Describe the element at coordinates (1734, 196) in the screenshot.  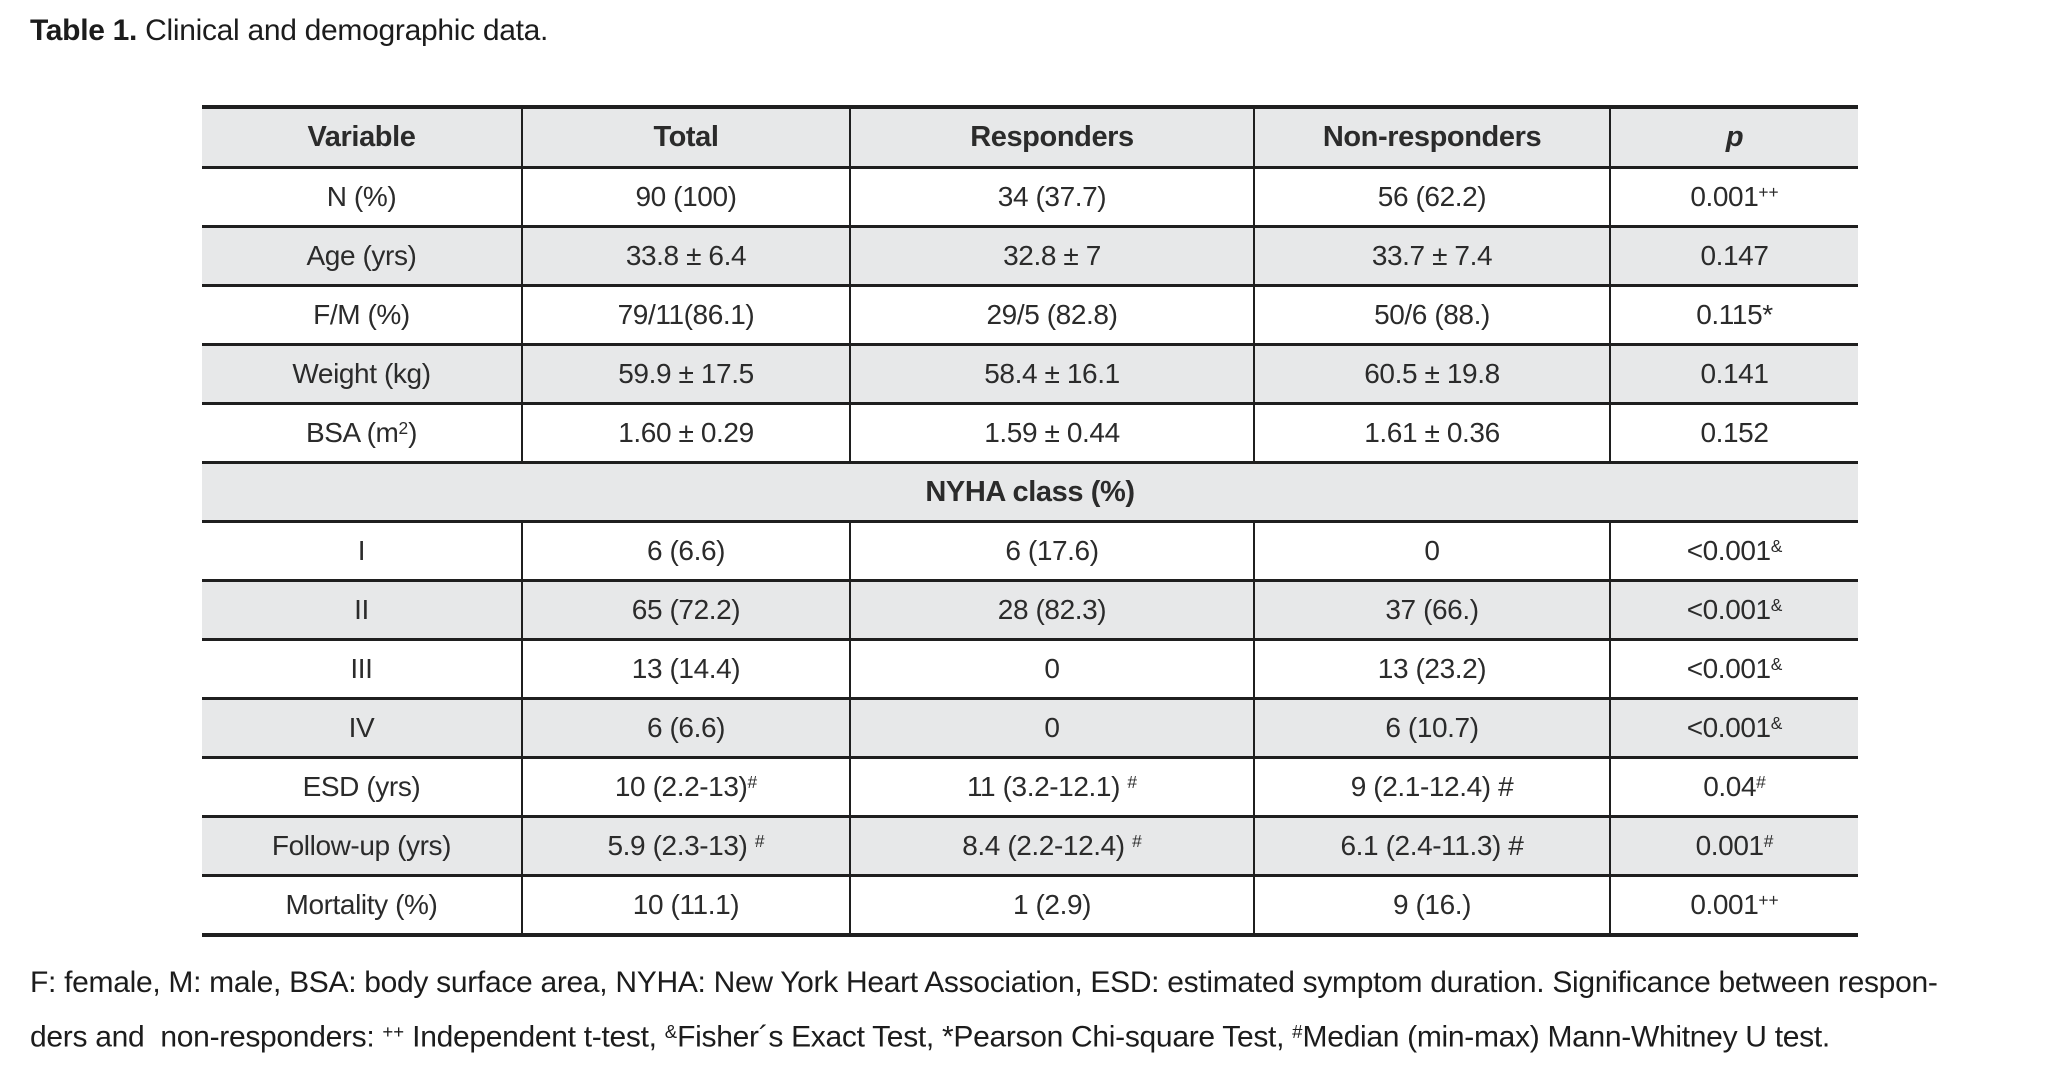
I see `table-cell: 0.001++` at that location.